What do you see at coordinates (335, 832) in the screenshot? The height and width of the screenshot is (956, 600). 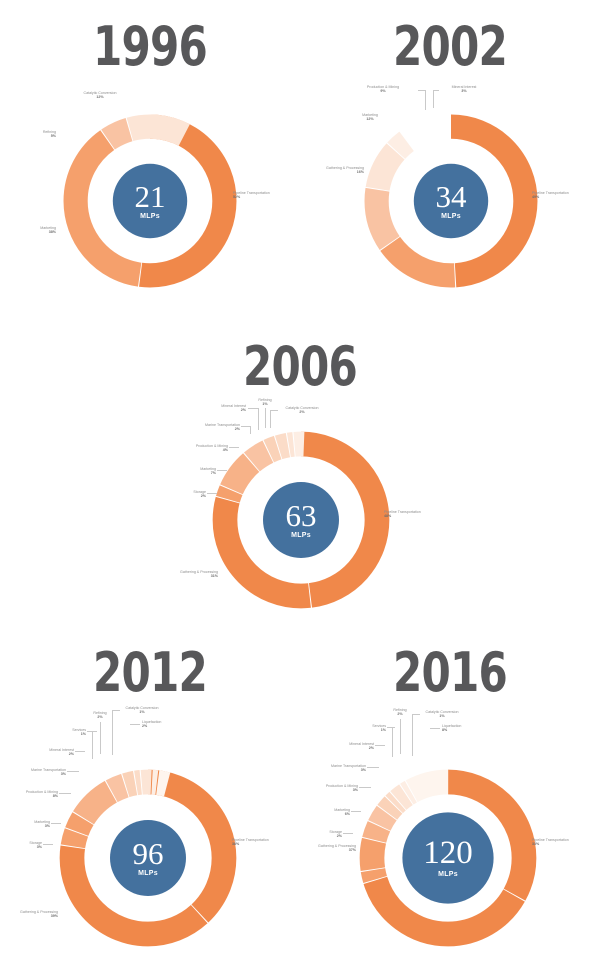 I see `label-text: Storage` at bounding box center [335, 832].